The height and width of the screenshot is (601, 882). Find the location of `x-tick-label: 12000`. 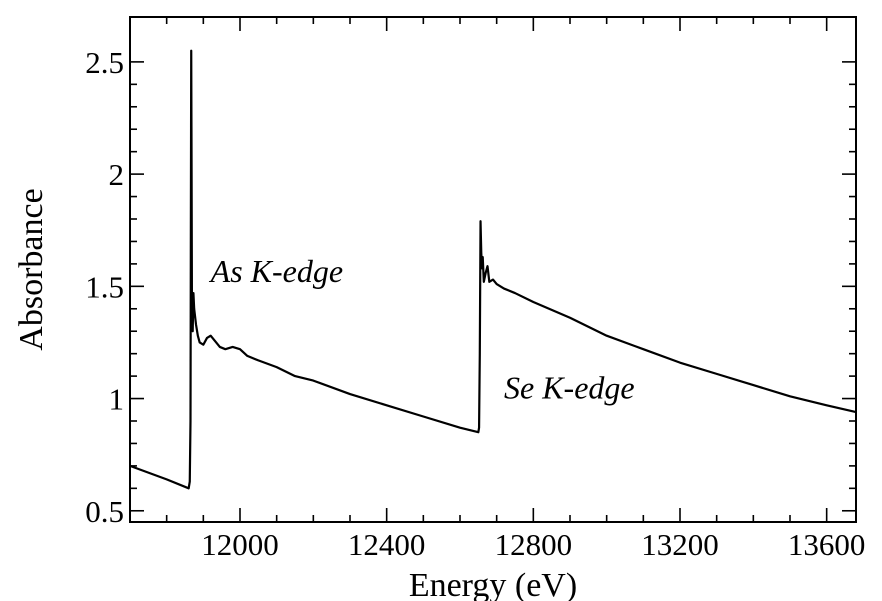

x-tick-label: 12000 is located at coordinates (240, 544).